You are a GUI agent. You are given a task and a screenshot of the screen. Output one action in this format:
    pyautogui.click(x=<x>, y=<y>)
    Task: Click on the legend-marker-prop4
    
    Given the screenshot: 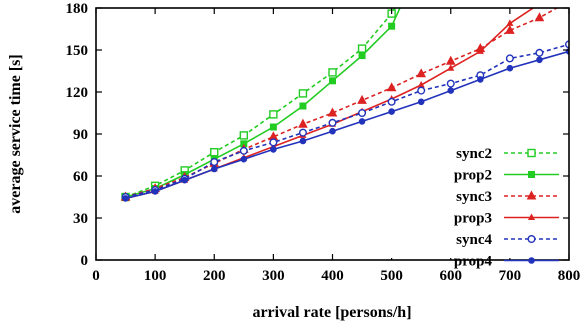 What is the action you would take?
    pyautogui.click(x=531, y=260)
    